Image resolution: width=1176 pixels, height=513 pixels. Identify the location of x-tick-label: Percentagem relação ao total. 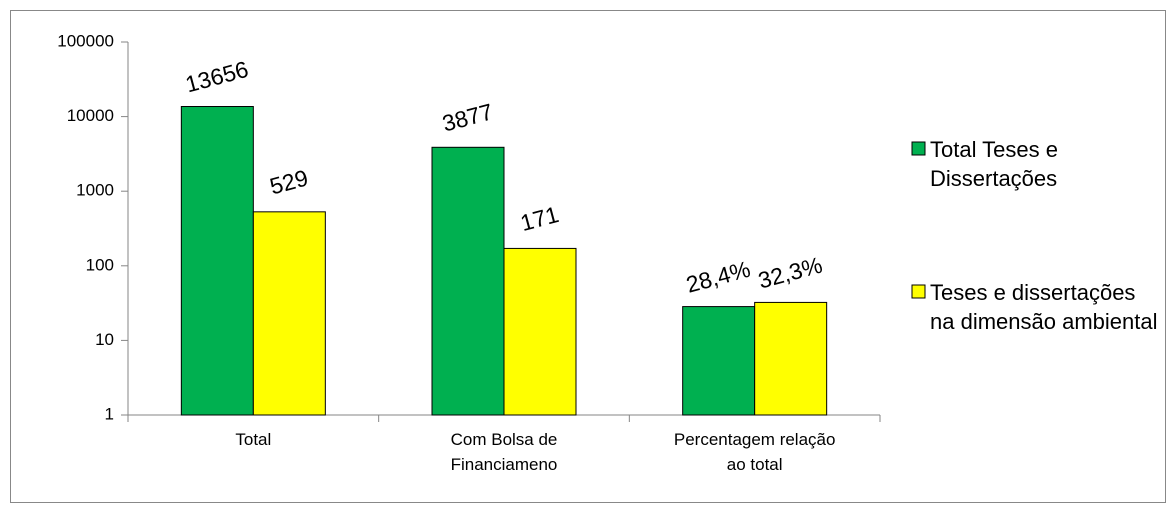
(754, 452).